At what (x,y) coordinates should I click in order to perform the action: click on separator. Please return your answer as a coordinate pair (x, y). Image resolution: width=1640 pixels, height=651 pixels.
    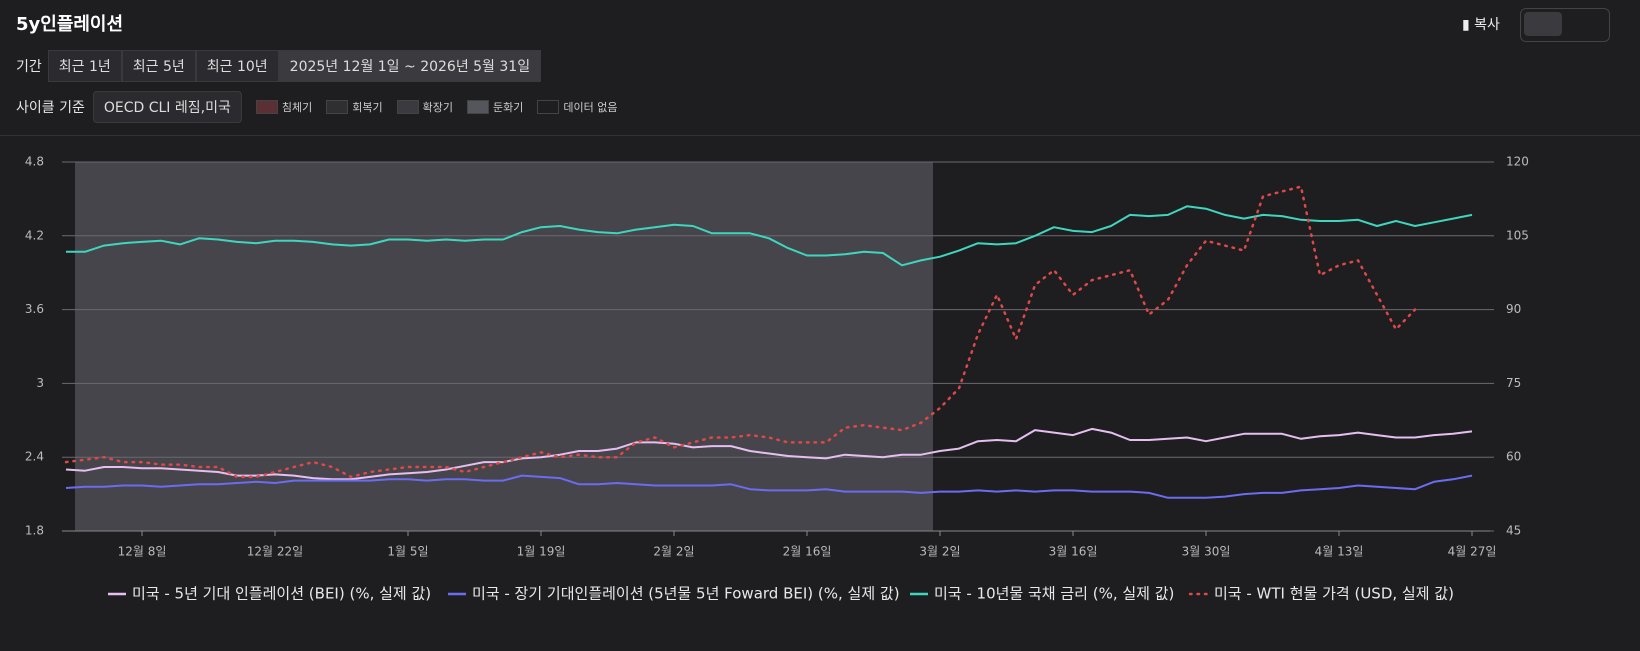
    Looking at the image, I should click on (820, 135).